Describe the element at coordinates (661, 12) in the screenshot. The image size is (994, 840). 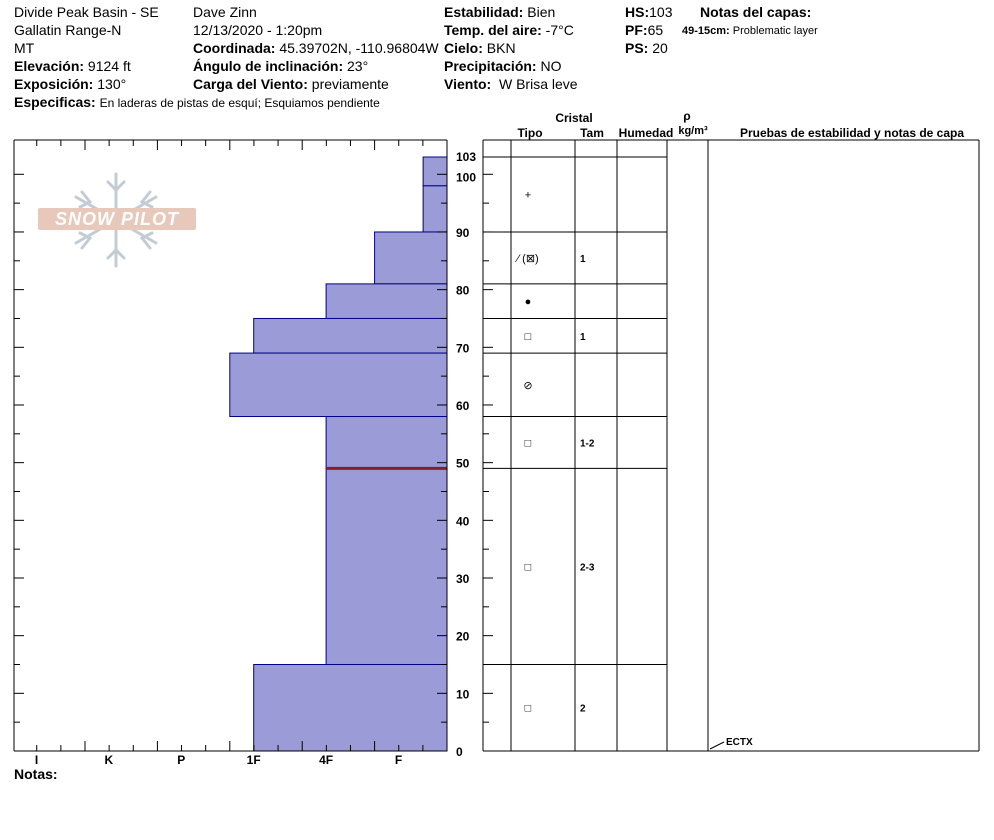
I see `hs-value: 103` at that location.